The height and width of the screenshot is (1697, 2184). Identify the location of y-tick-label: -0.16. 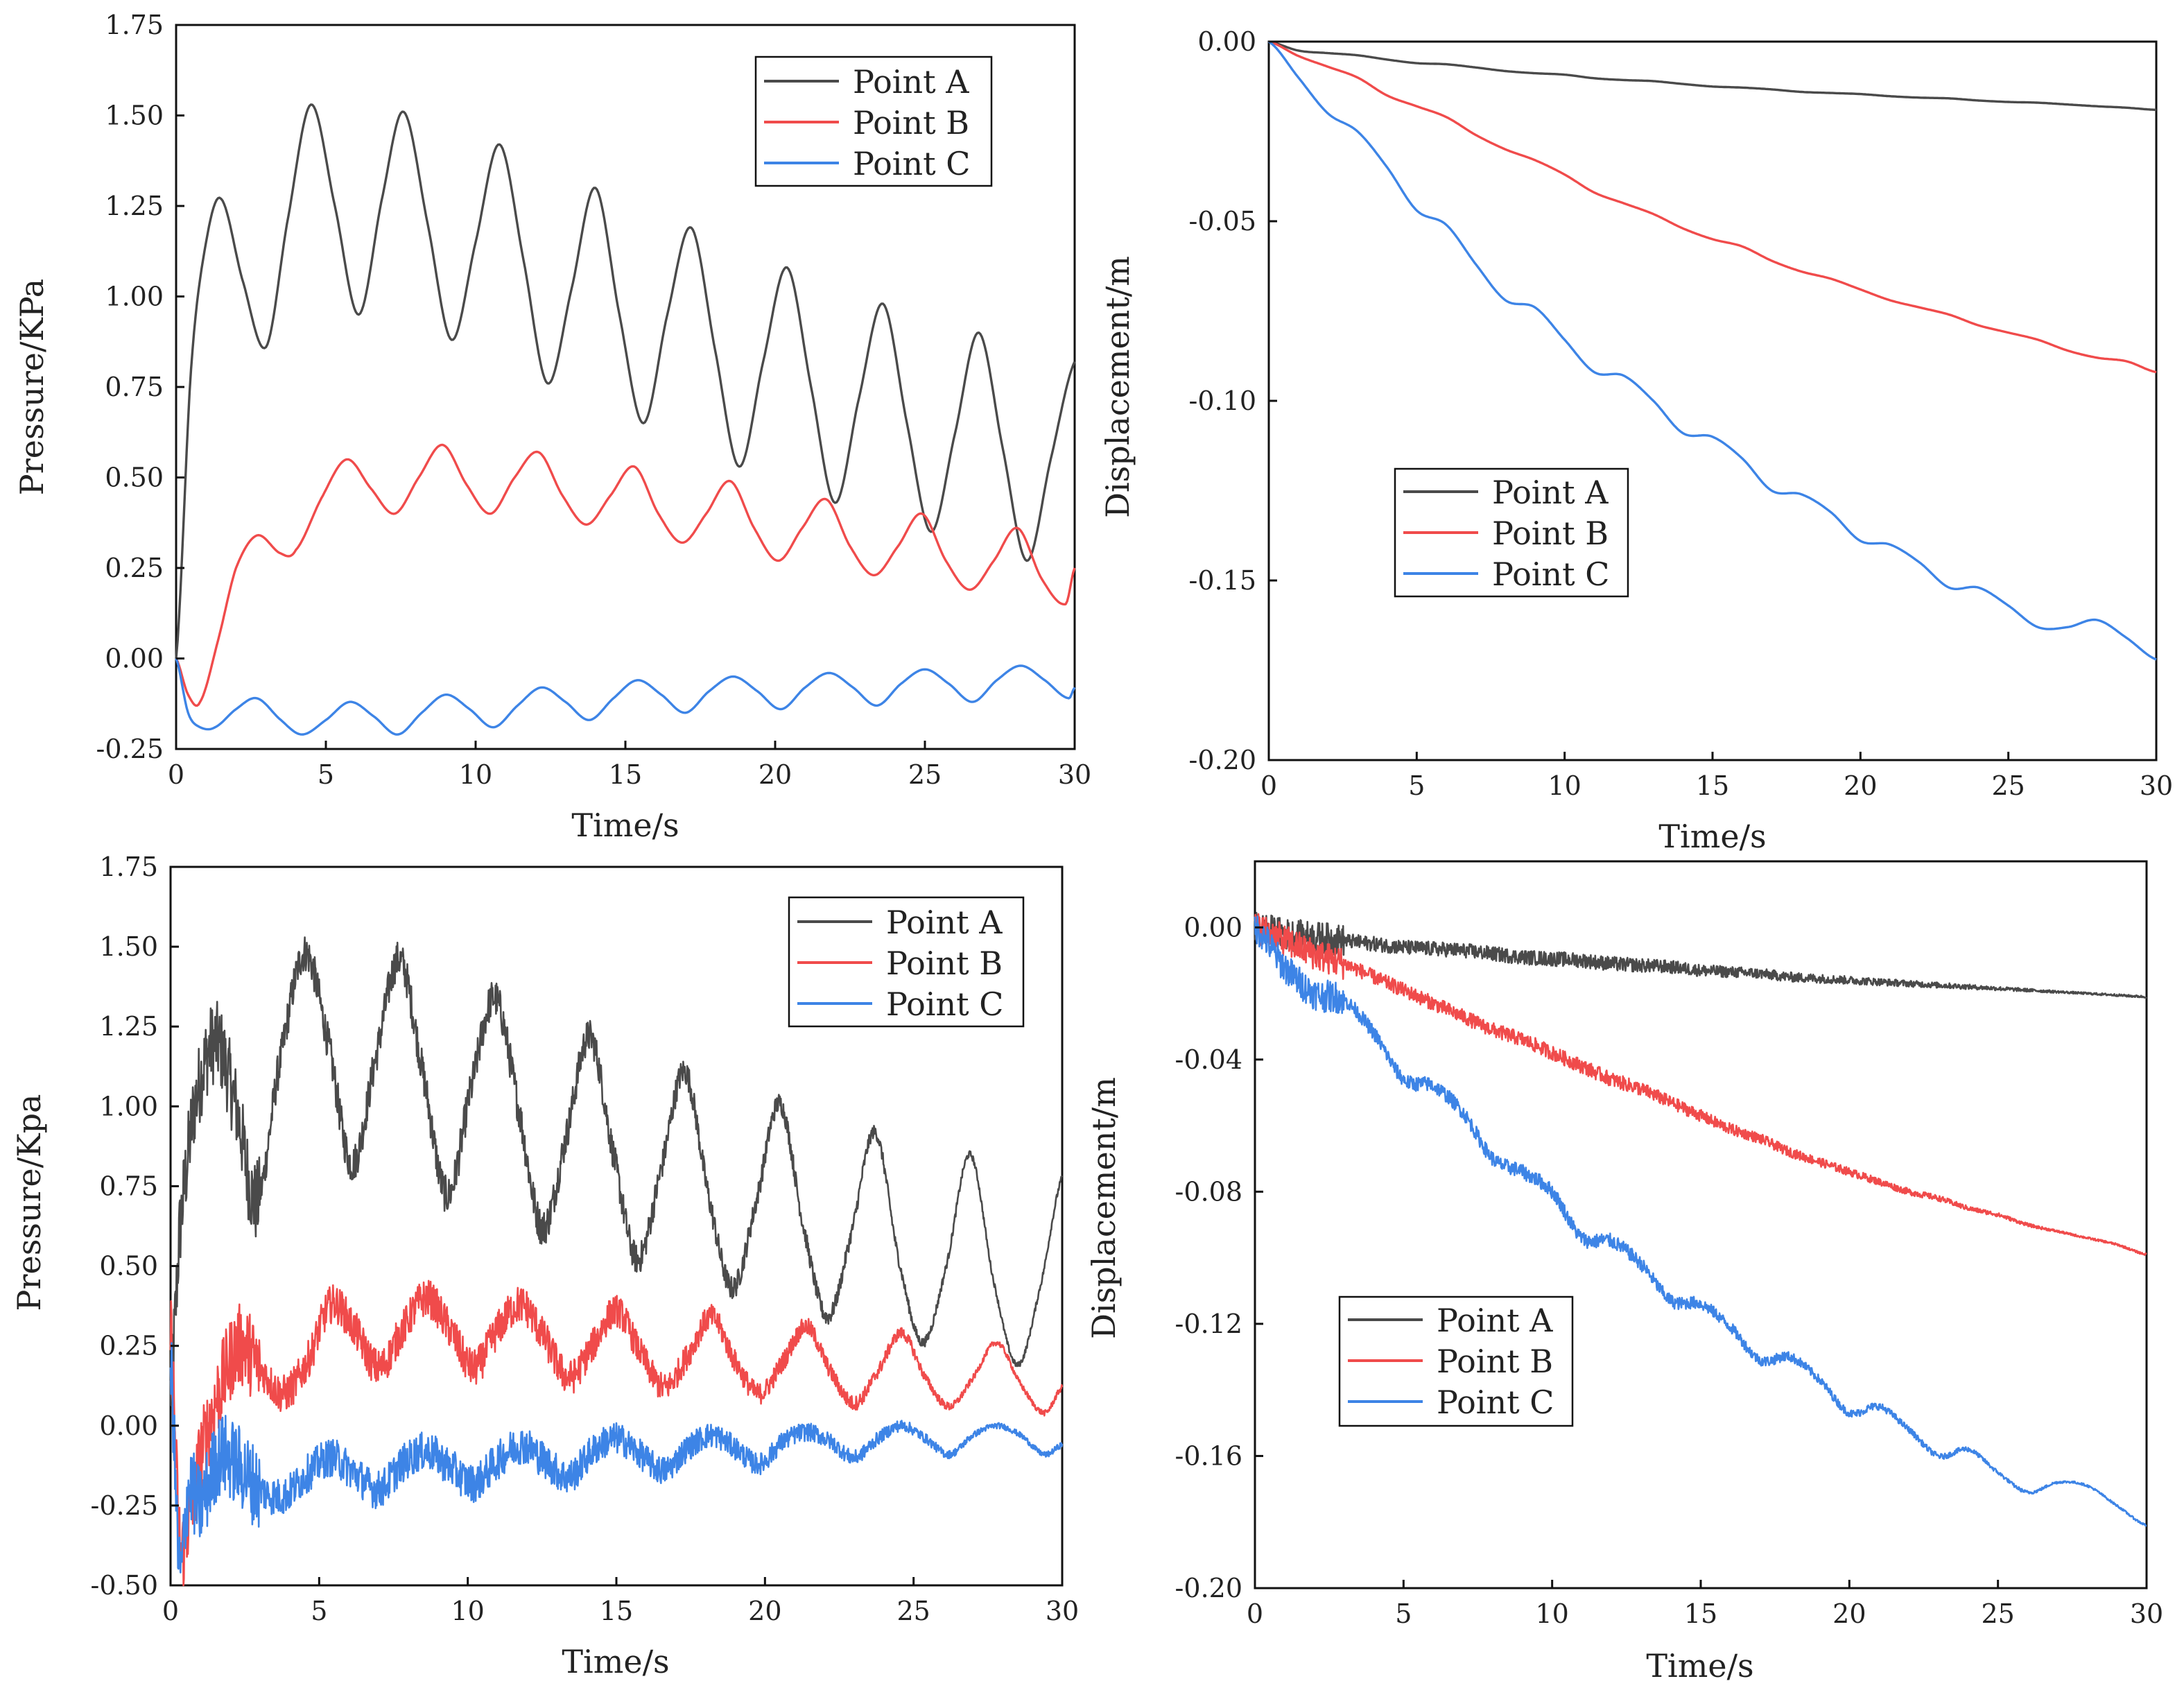
(1208, 1455).